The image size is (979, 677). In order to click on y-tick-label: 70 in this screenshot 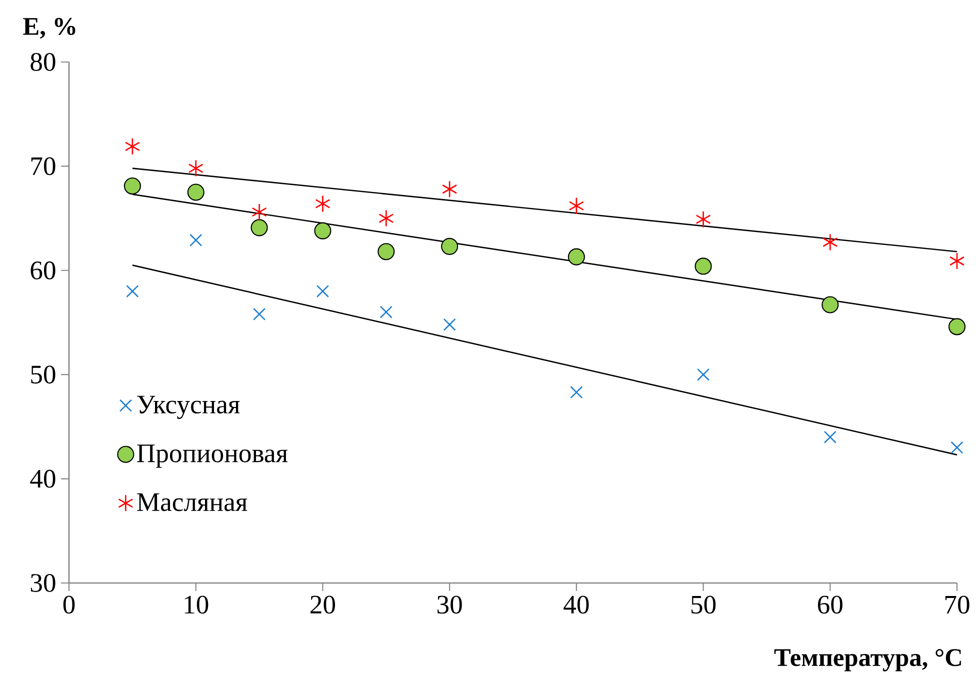, I will do `click(43, 166)`.